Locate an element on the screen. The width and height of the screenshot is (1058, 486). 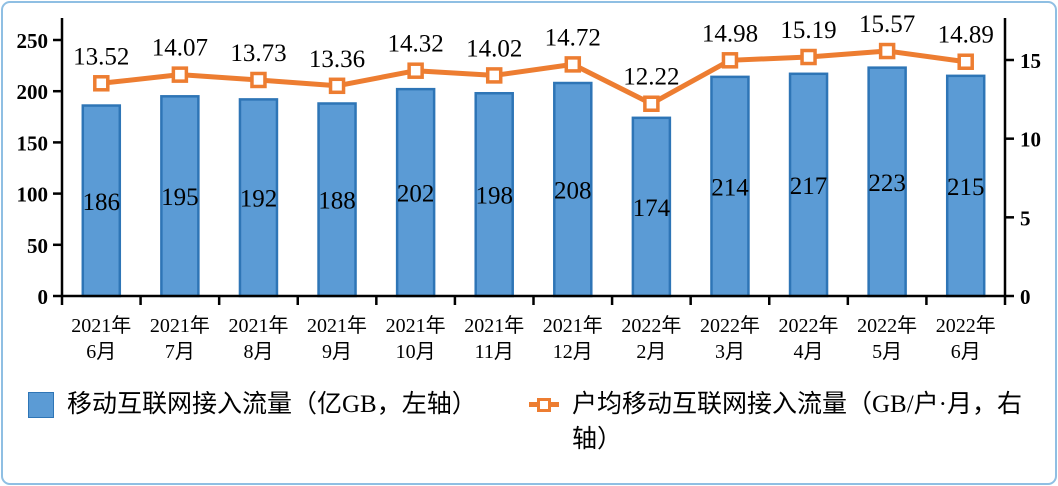
x-axis-label-month: 4月 is located at coordinates (809, 352).